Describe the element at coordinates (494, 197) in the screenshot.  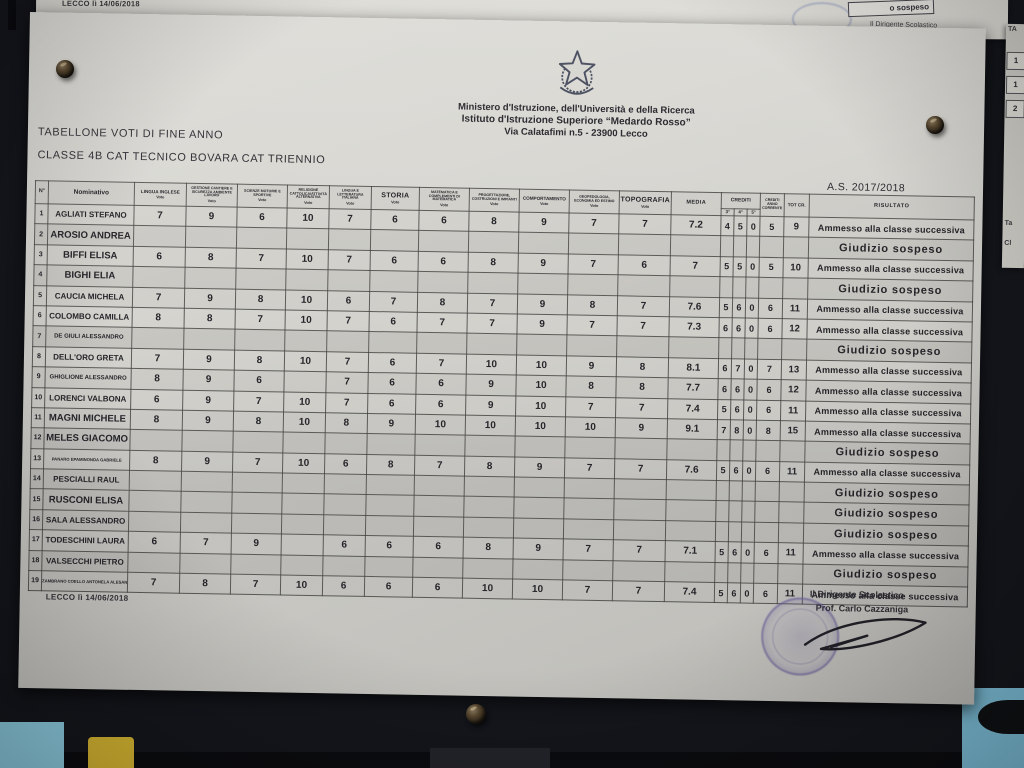
I see `subject-label: PROGETTAZIONE, COSTRUZIONI E IMPIANTI` at that location.